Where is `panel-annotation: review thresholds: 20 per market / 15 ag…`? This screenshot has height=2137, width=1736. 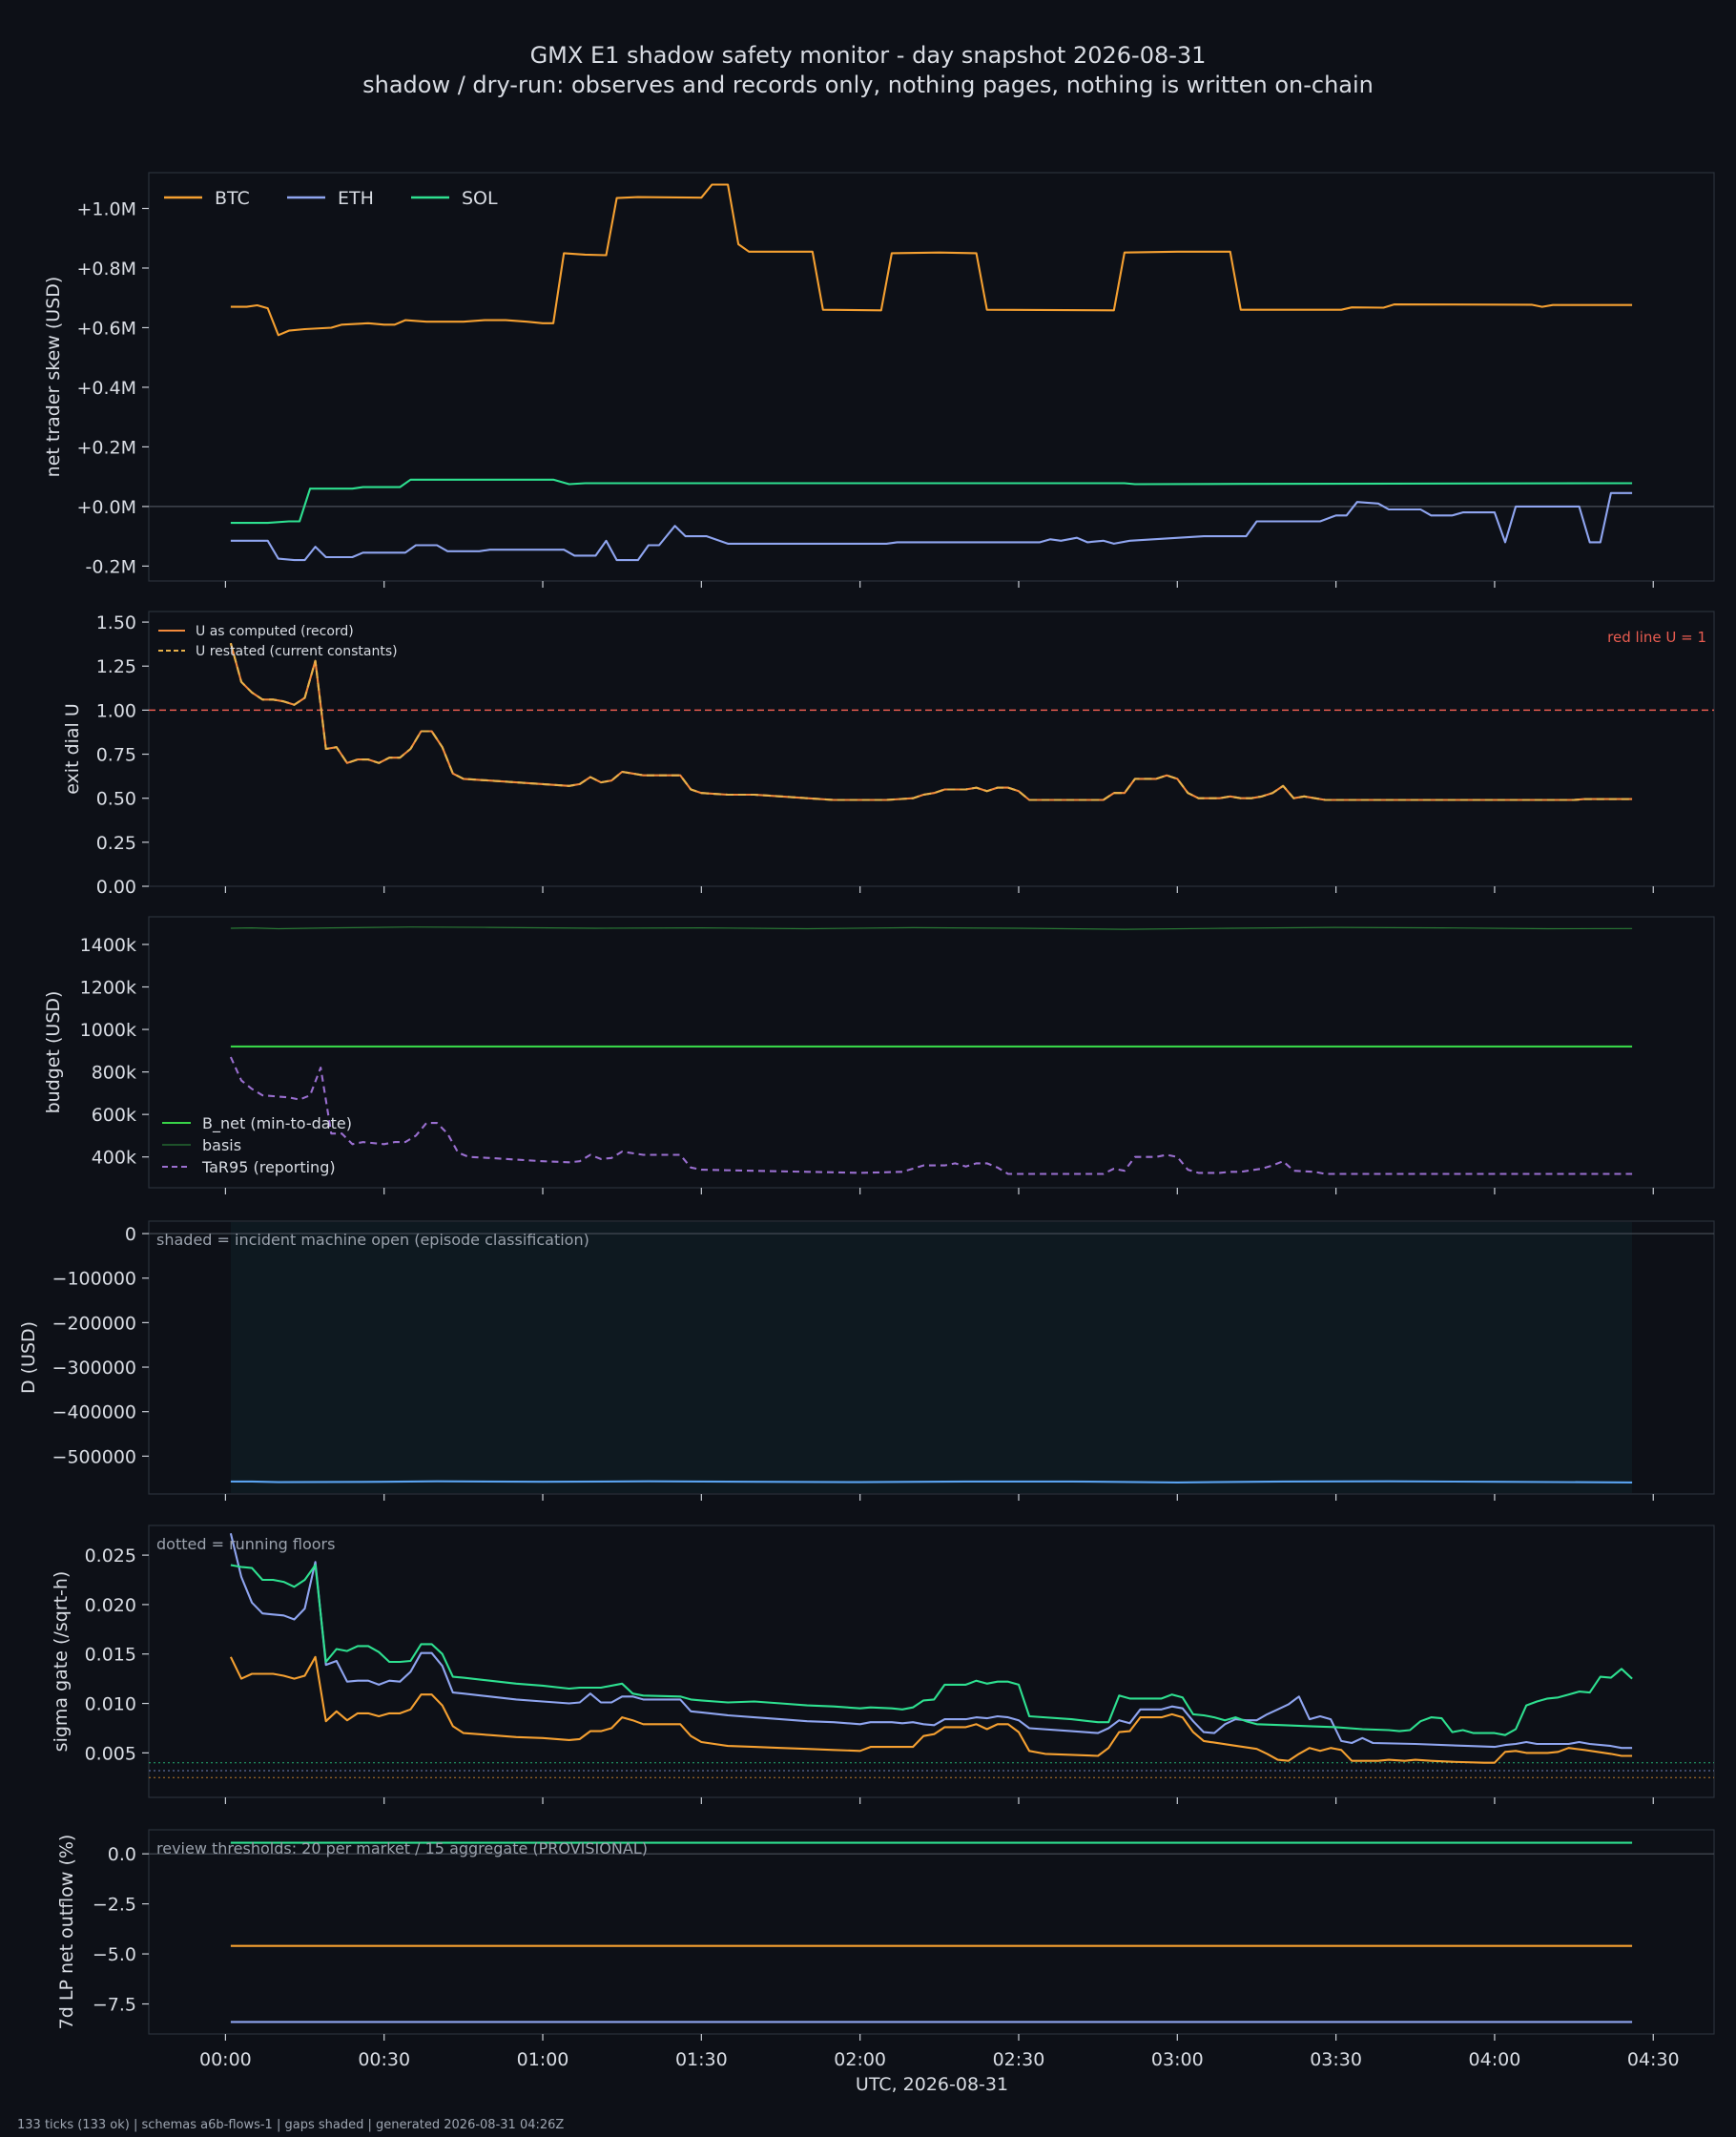 panel-annotation: review thresholds: 20 per market / 15 ag… is located at coordinates (402, 1848).